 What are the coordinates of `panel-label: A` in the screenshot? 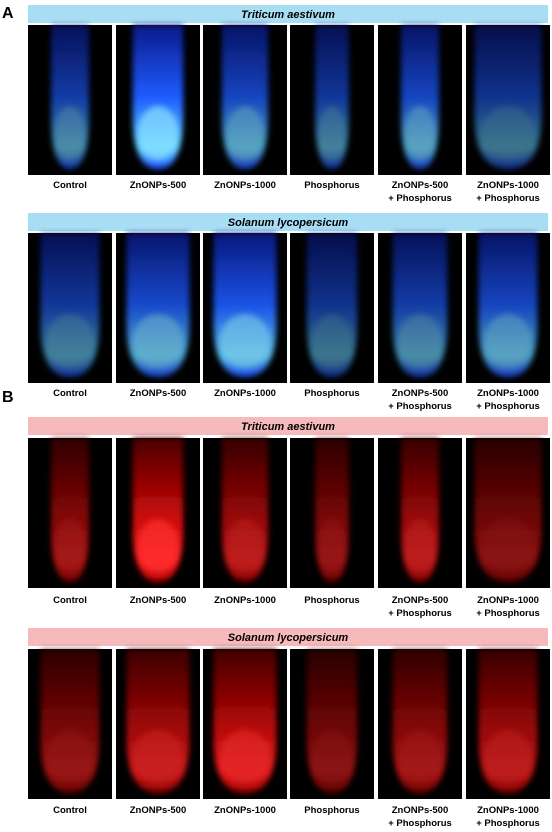 It's located at (8, 13).